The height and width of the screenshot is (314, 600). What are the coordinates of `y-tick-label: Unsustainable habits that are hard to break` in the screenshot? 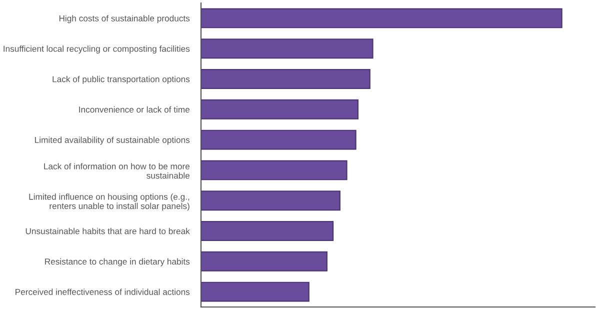 It's located at (108, 231).